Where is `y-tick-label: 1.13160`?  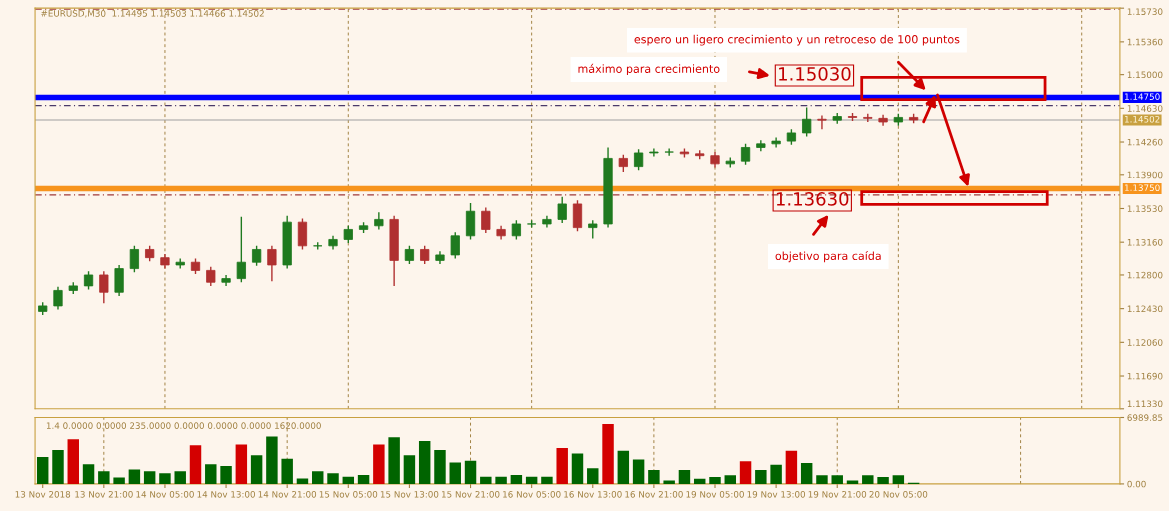 y-tick-label: 1.13160 is located at coordinates (1145, 242).